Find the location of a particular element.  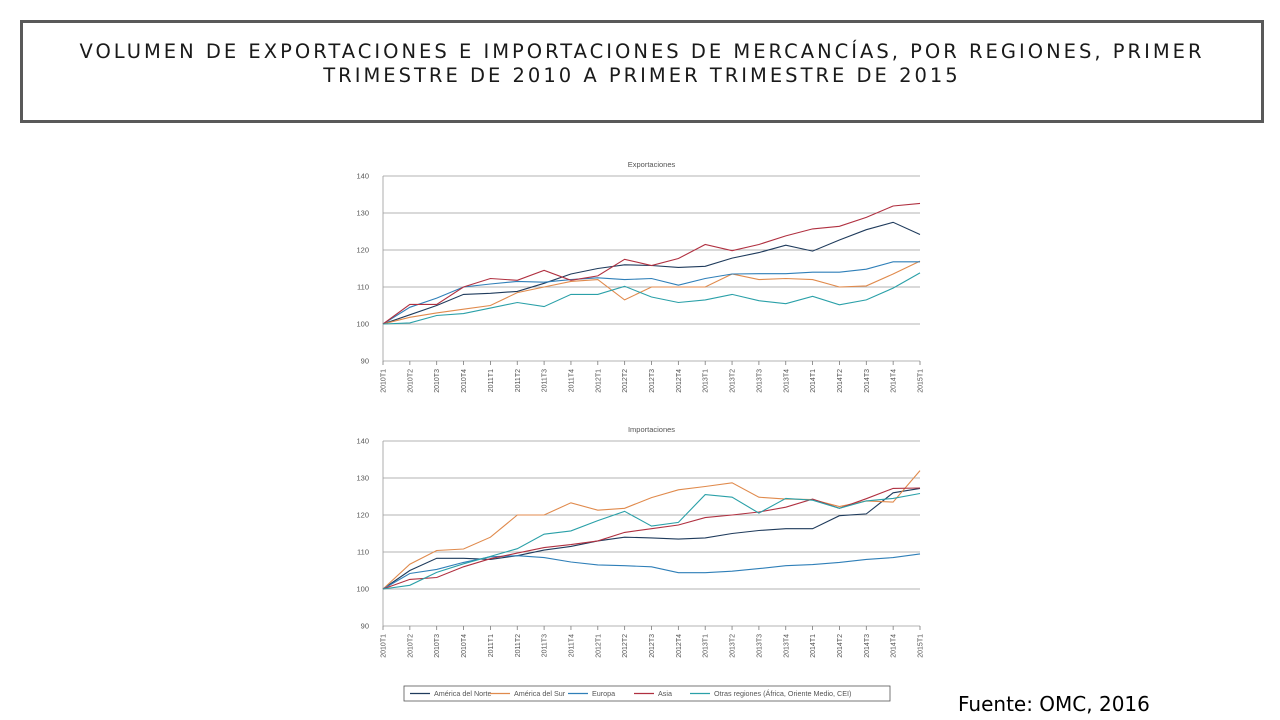

imports-y-tick-label: 90 is located at coordinates (365, 626).